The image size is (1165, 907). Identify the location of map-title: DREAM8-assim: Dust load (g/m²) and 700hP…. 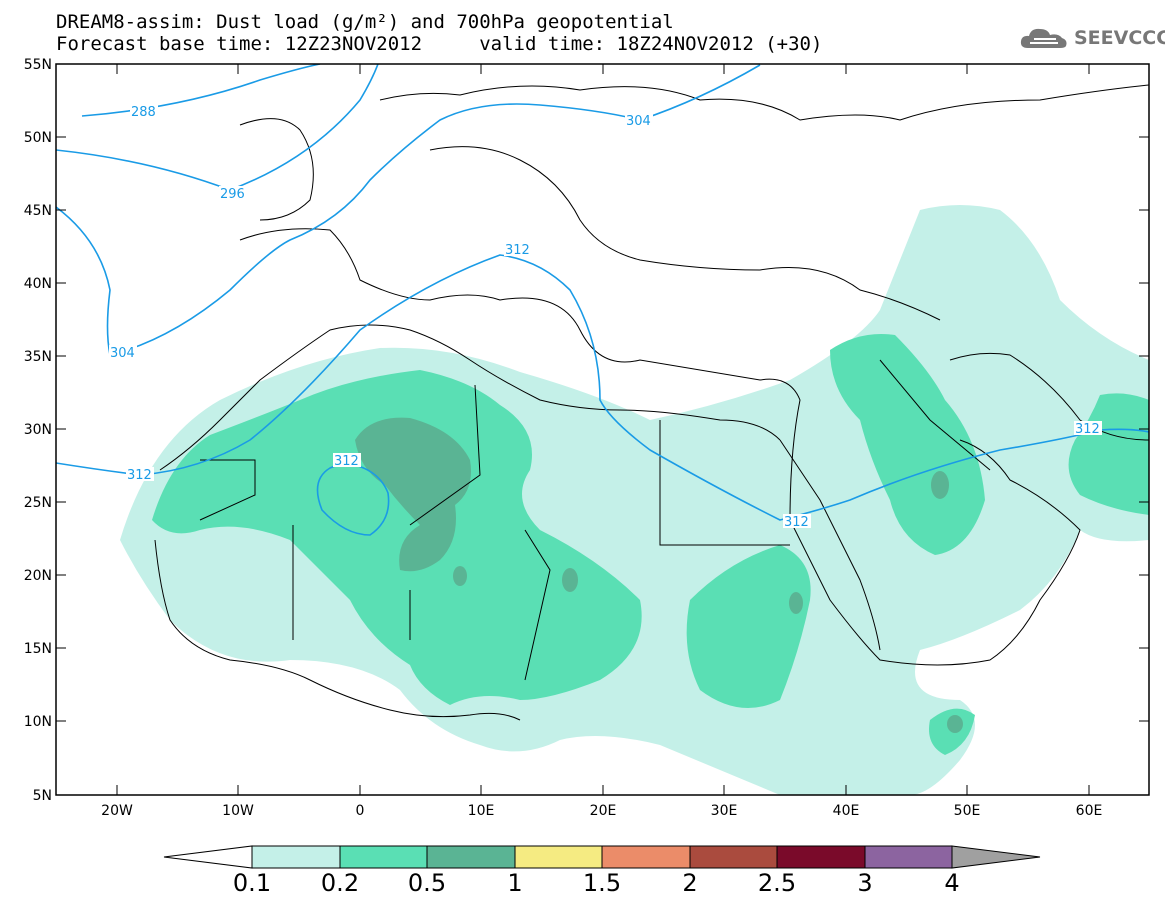
(365, 22).